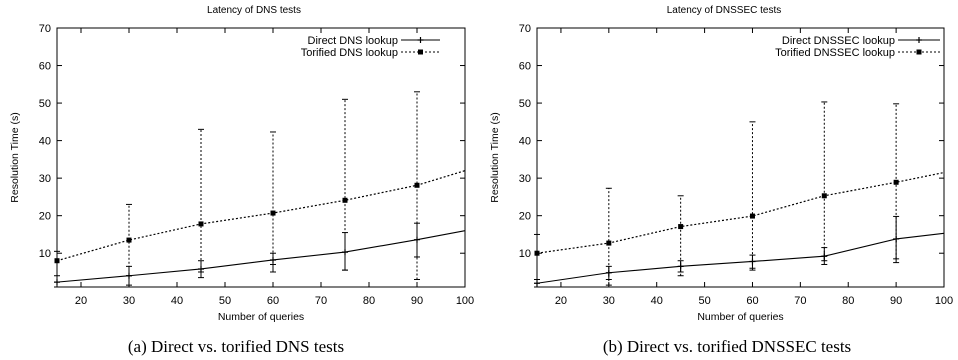 Image resolution: width=958 pixels, height=360 pixels. I want to click on figure-caption: (a) Direct vs. torified DNS tests, so click(236, 346).